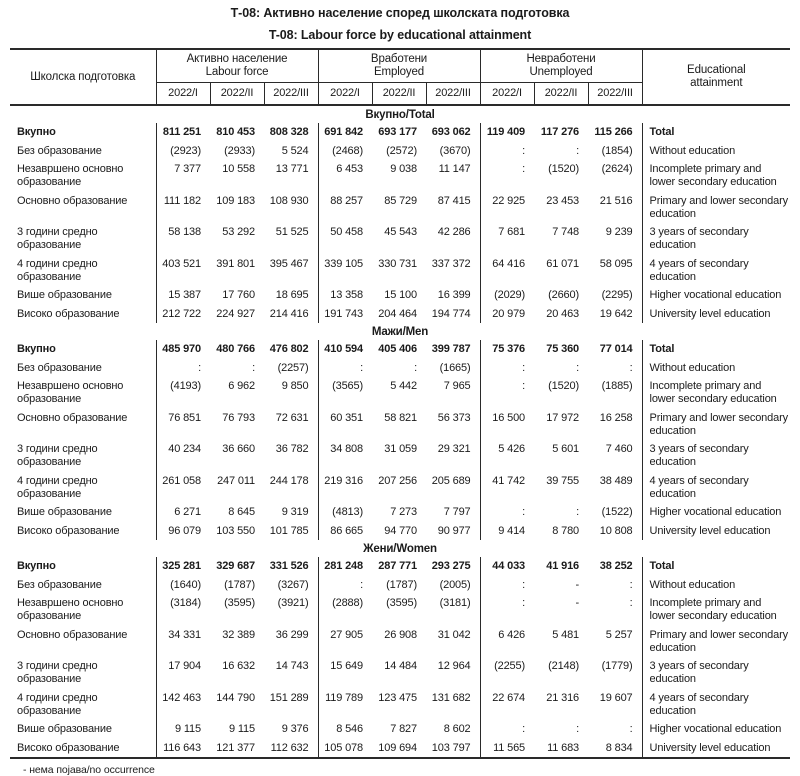  What do you see at coordinates (509, 566) in the screenshot?
I see `value-cell: 44 033` at bounding box center [509, 566].